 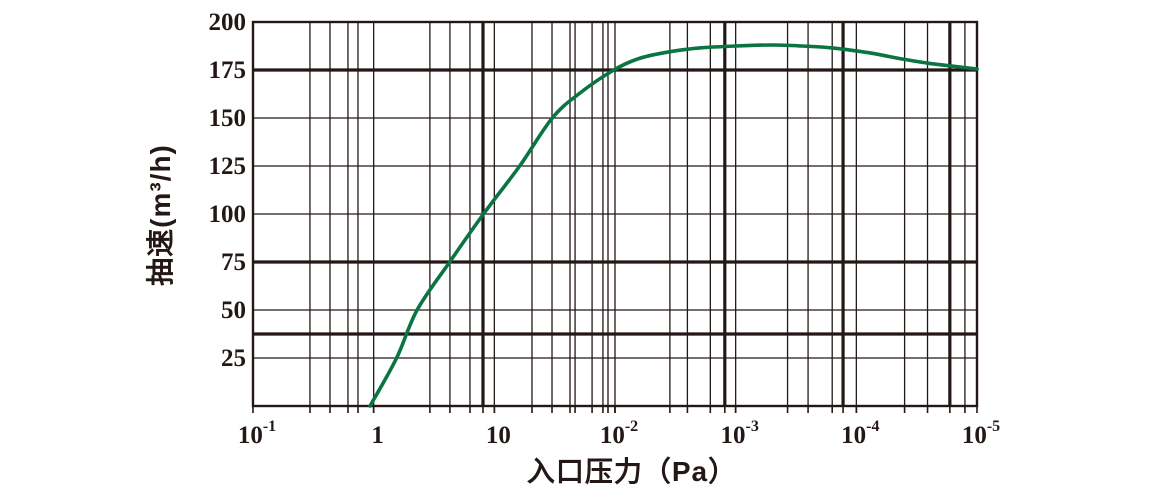 What do you see at coordinates (619, 433) in the screenshot?
I see `x-tick-label: 10⁻²` at bounding box center [619, 433].